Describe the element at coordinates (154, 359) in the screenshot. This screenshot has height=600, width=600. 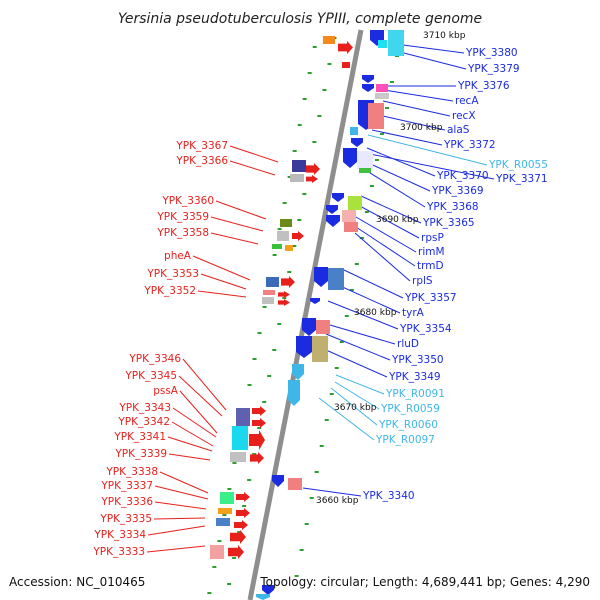
I see `gene-label: YPK_3346` at that location.